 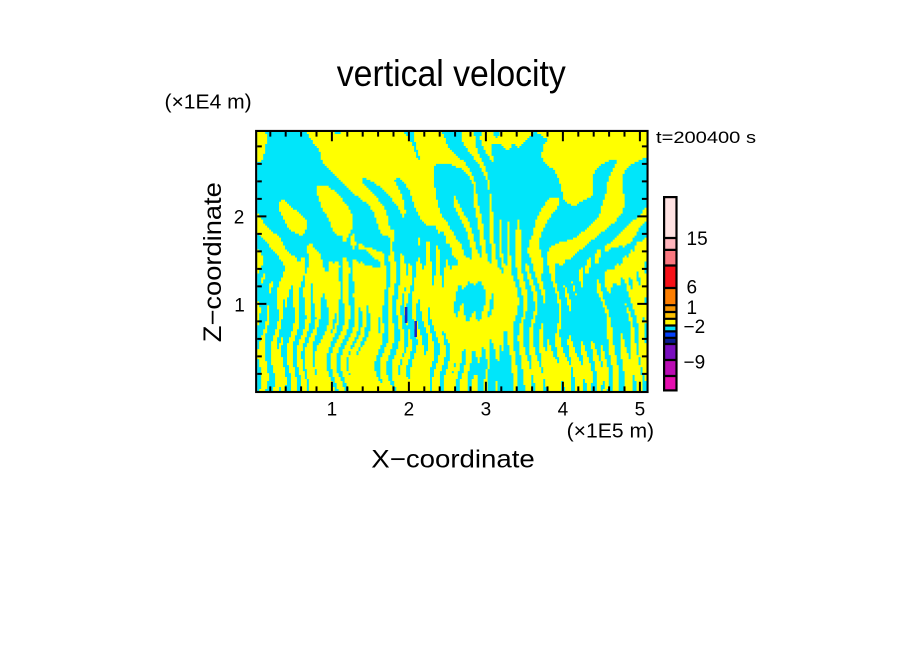 What do you see at coordinates (453, 460) in the screenshot?
I see `svg-text: X−coordinate` at bounding box center [453, 460].